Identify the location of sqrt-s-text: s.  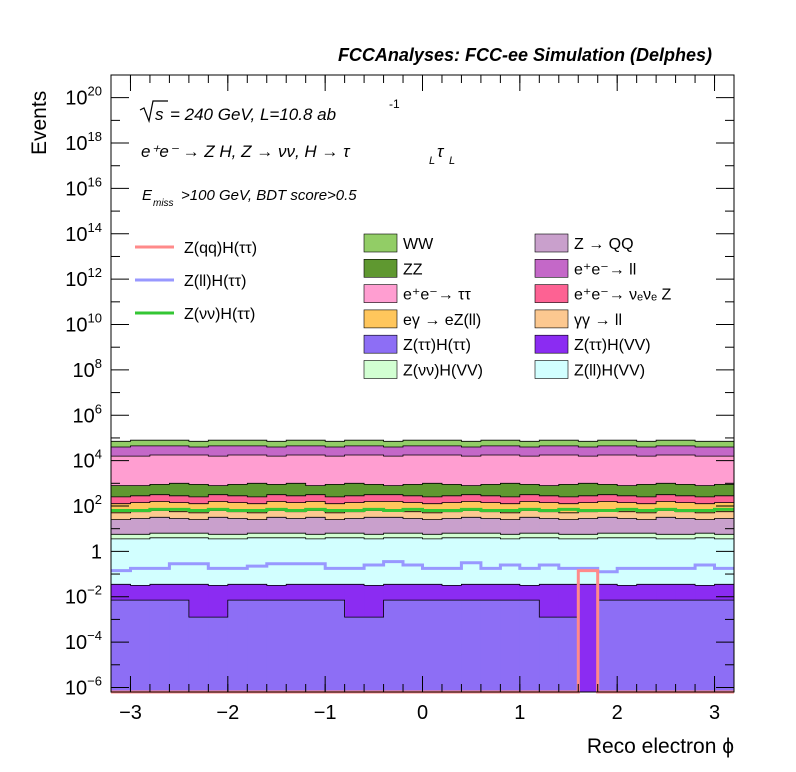
(159, 114).